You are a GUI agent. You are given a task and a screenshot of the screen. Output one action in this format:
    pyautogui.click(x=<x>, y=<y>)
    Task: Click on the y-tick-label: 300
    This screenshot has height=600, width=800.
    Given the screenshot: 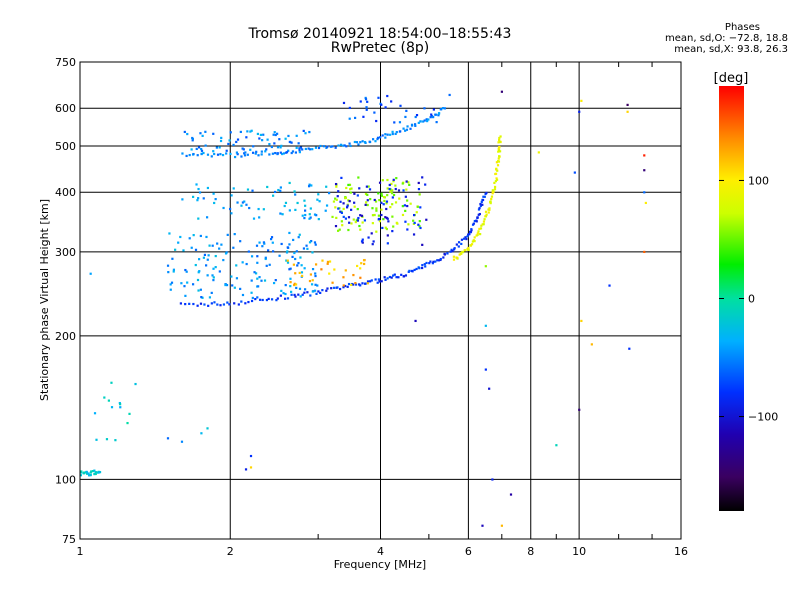 What is the action you would take?
    pyautogui.click(x=65, y=252)
    